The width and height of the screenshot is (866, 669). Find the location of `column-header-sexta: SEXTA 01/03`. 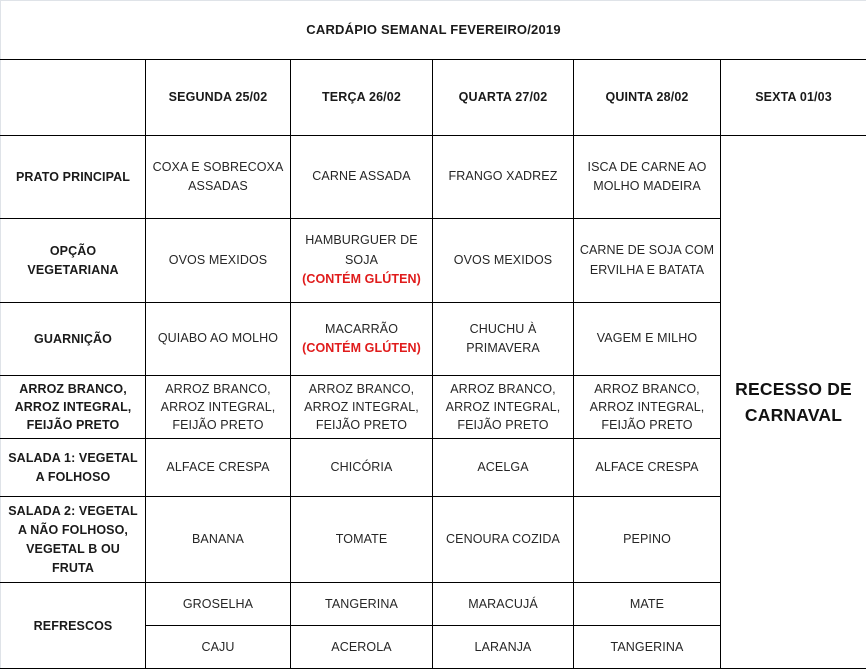

column-header-sexta: SEXTA 01/03 is located at coordinates (793, 98).